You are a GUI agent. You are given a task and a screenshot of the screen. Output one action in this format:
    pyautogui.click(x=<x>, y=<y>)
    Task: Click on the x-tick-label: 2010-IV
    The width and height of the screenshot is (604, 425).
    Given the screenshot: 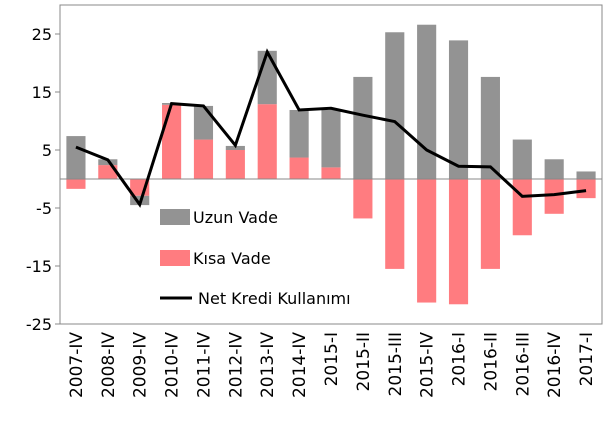 What is the action you would take?
    pyautogui.click(x=173, y=365)
    